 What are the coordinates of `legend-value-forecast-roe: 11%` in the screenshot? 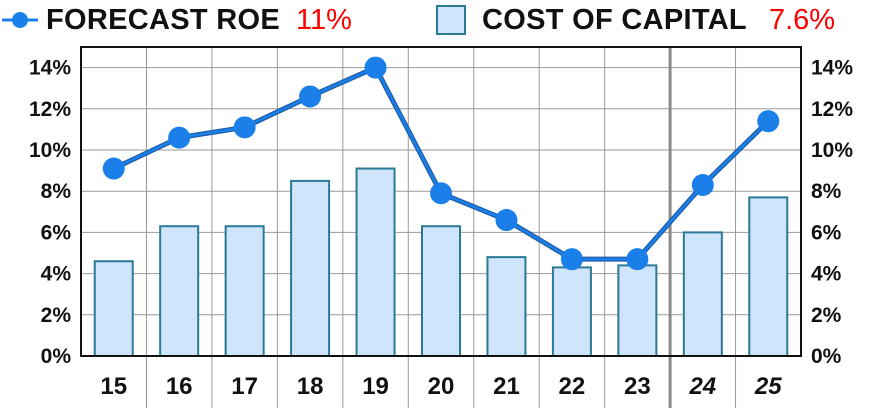 It's located at (324, 19).